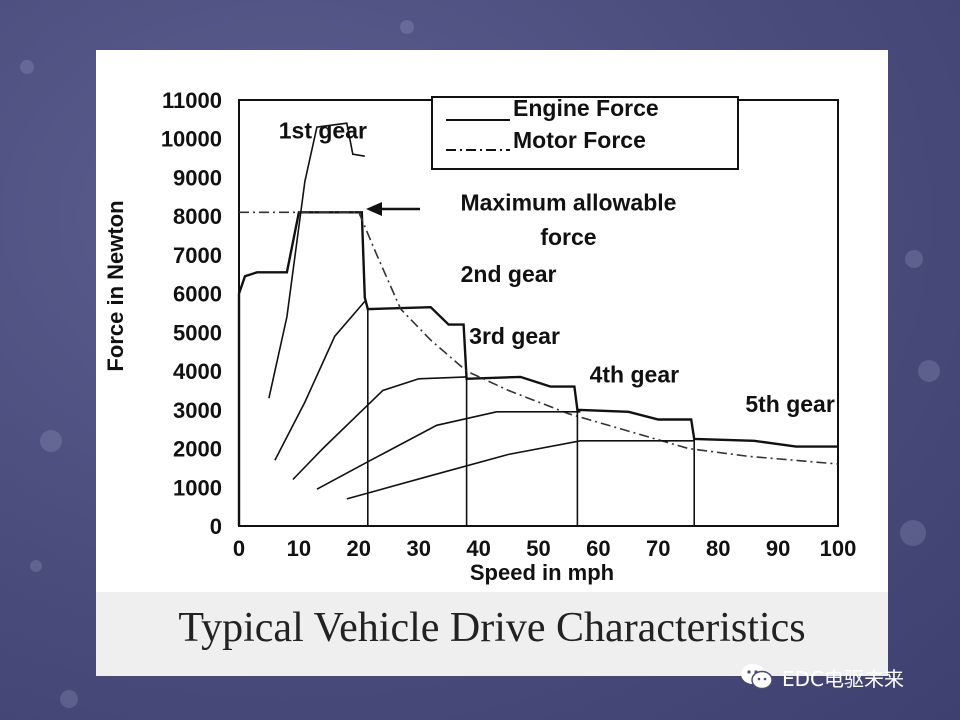 The height and width of the screenshot is (720, 960). What do you see at coordinates (197, 177) in the screenshot?
I see `y-tick-label: 9000` at bounding box center [197, 177].